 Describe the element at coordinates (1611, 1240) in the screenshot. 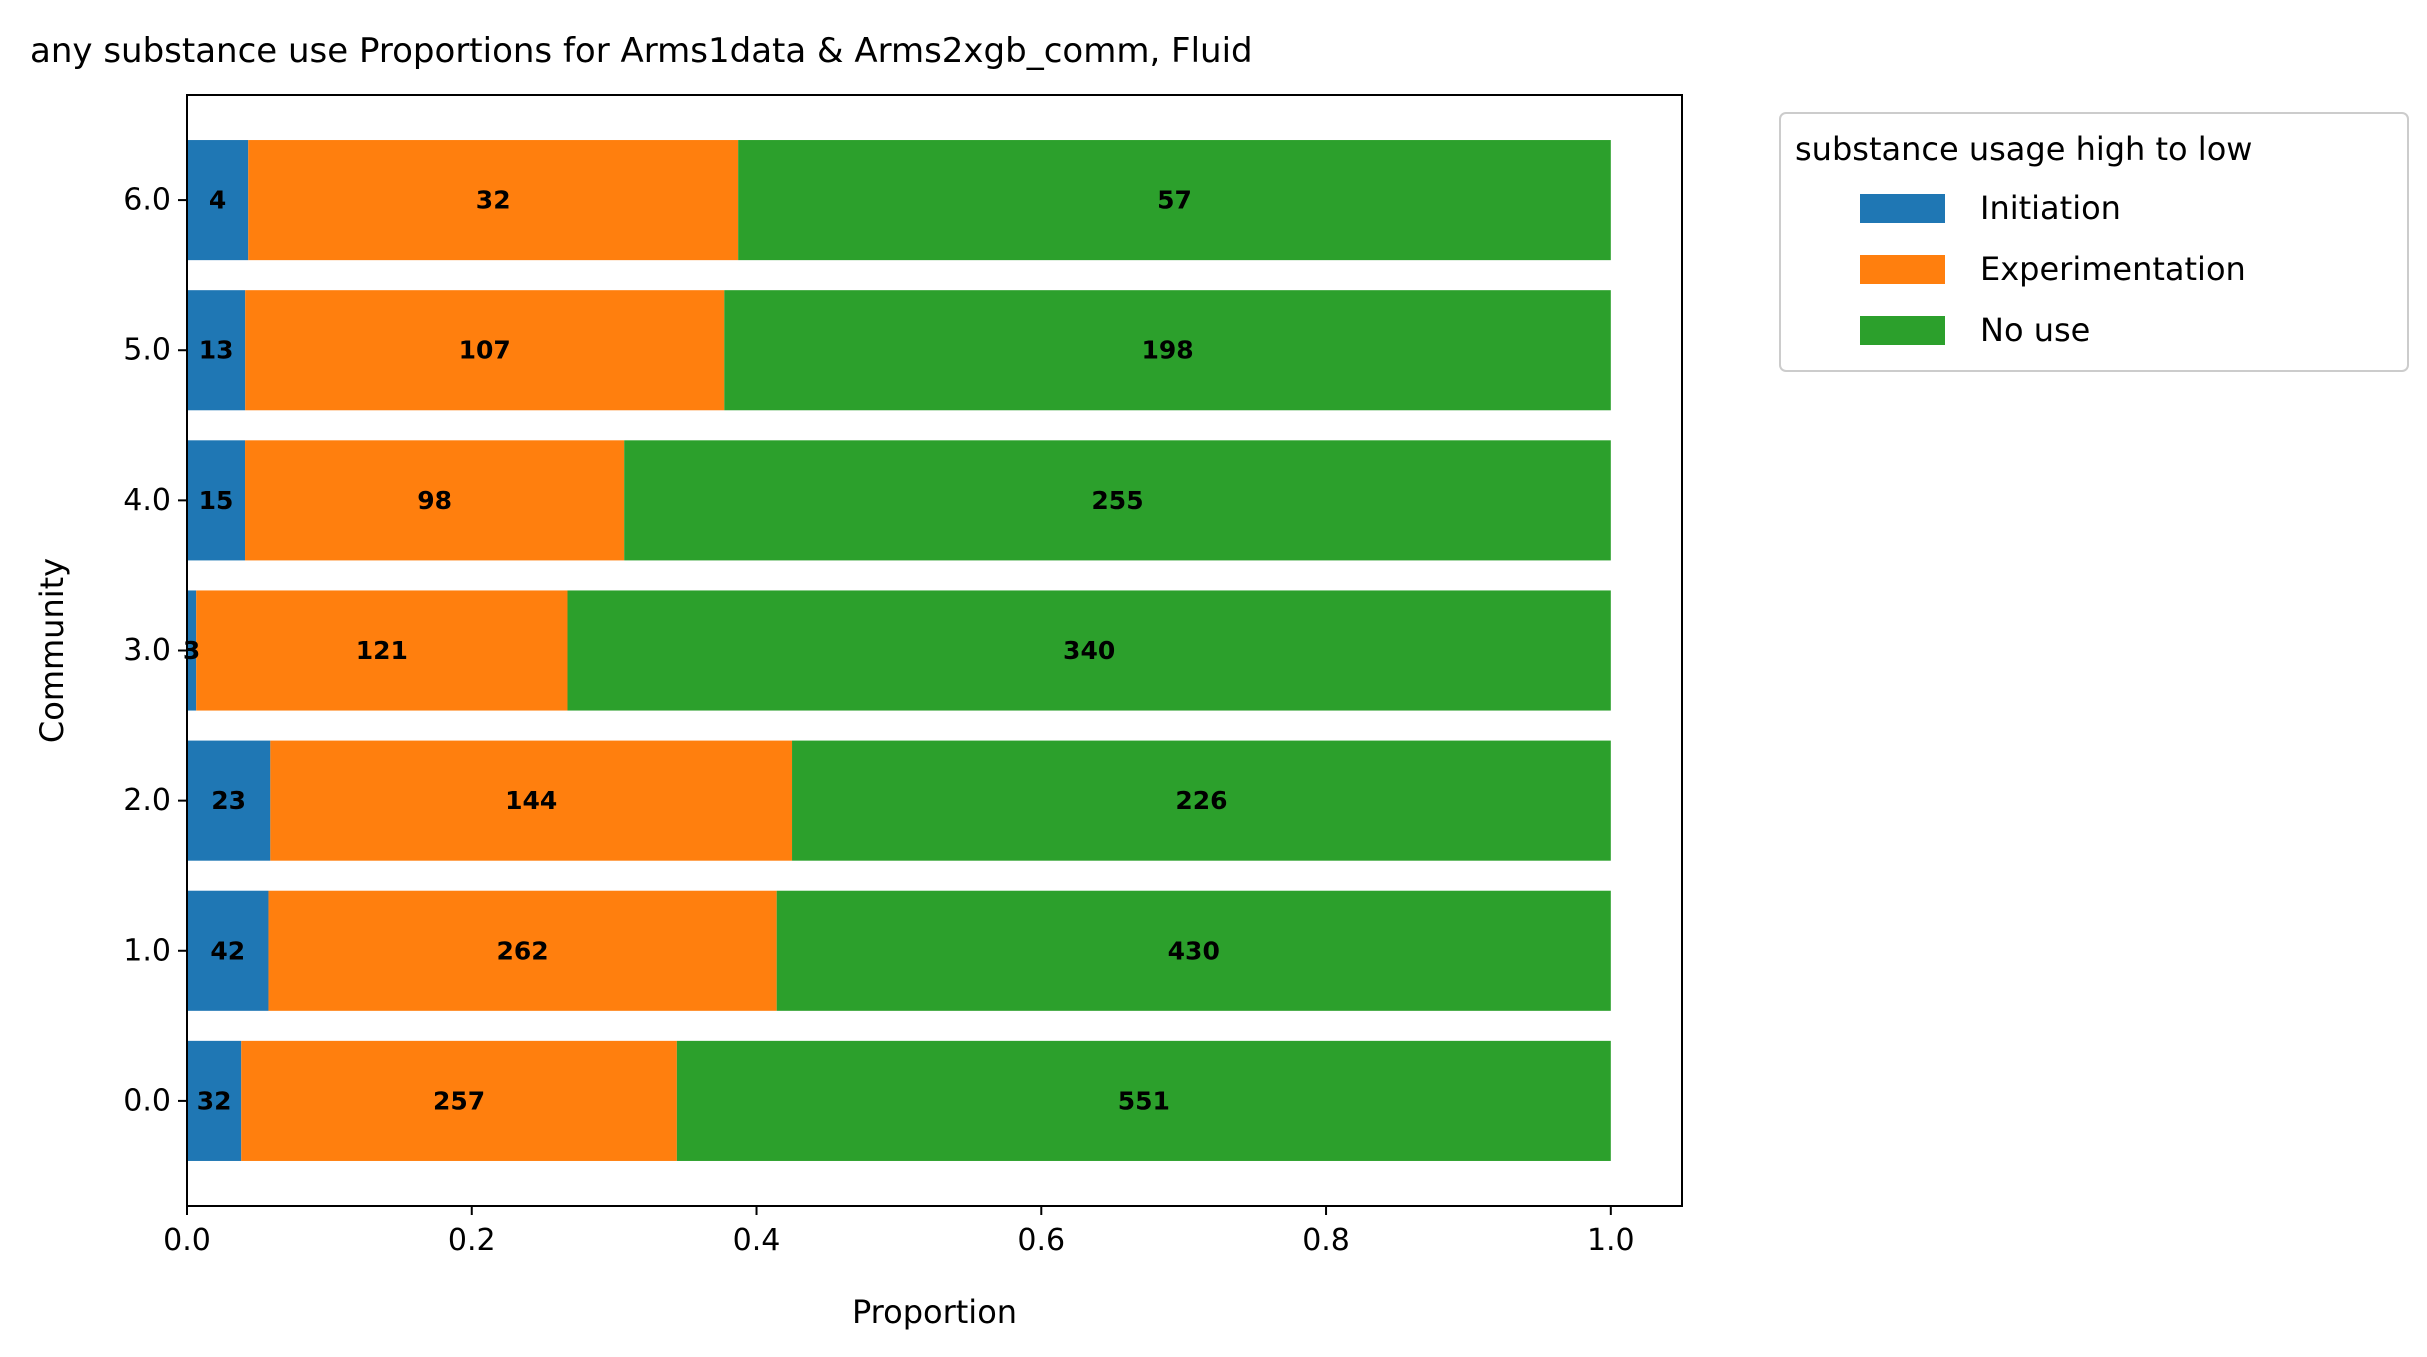

I see `x-tick-label: 1.0` at that location.